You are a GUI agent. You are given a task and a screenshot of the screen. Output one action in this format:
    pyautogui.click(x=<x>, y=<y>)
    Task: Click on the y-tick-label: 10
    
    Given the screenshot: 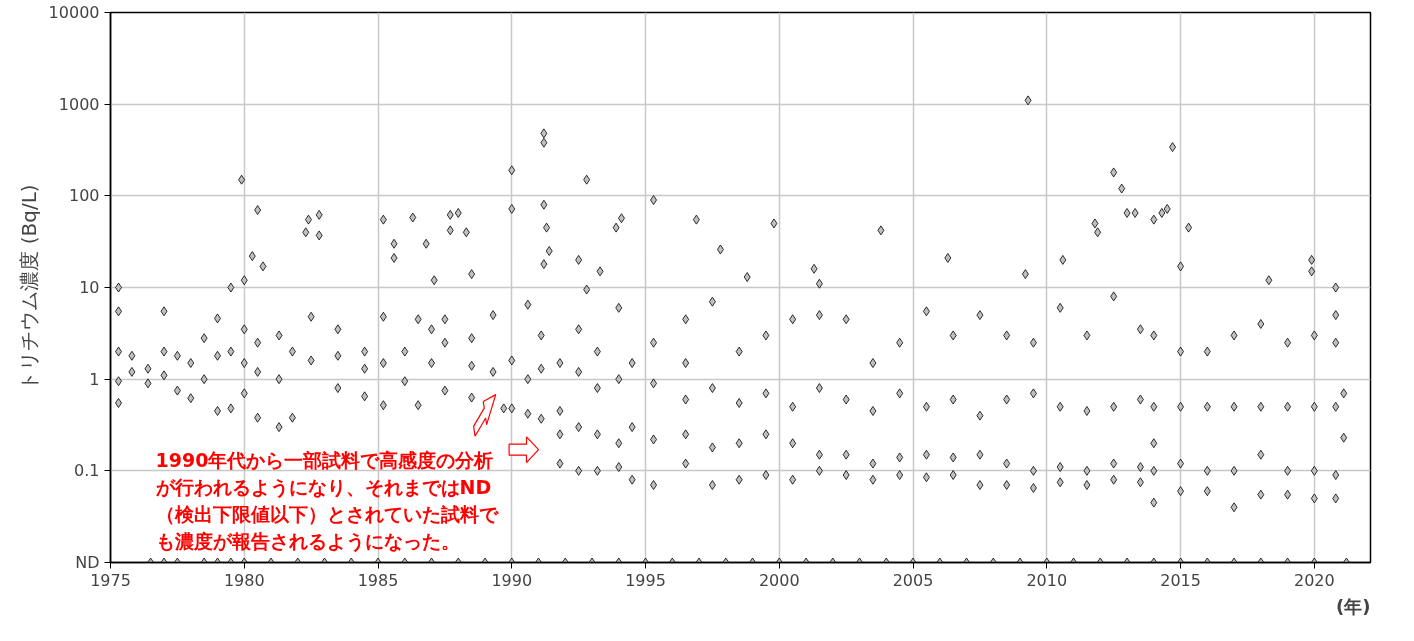 What is the action you would take?
    pyautogui.click(x=89, y=287)
    